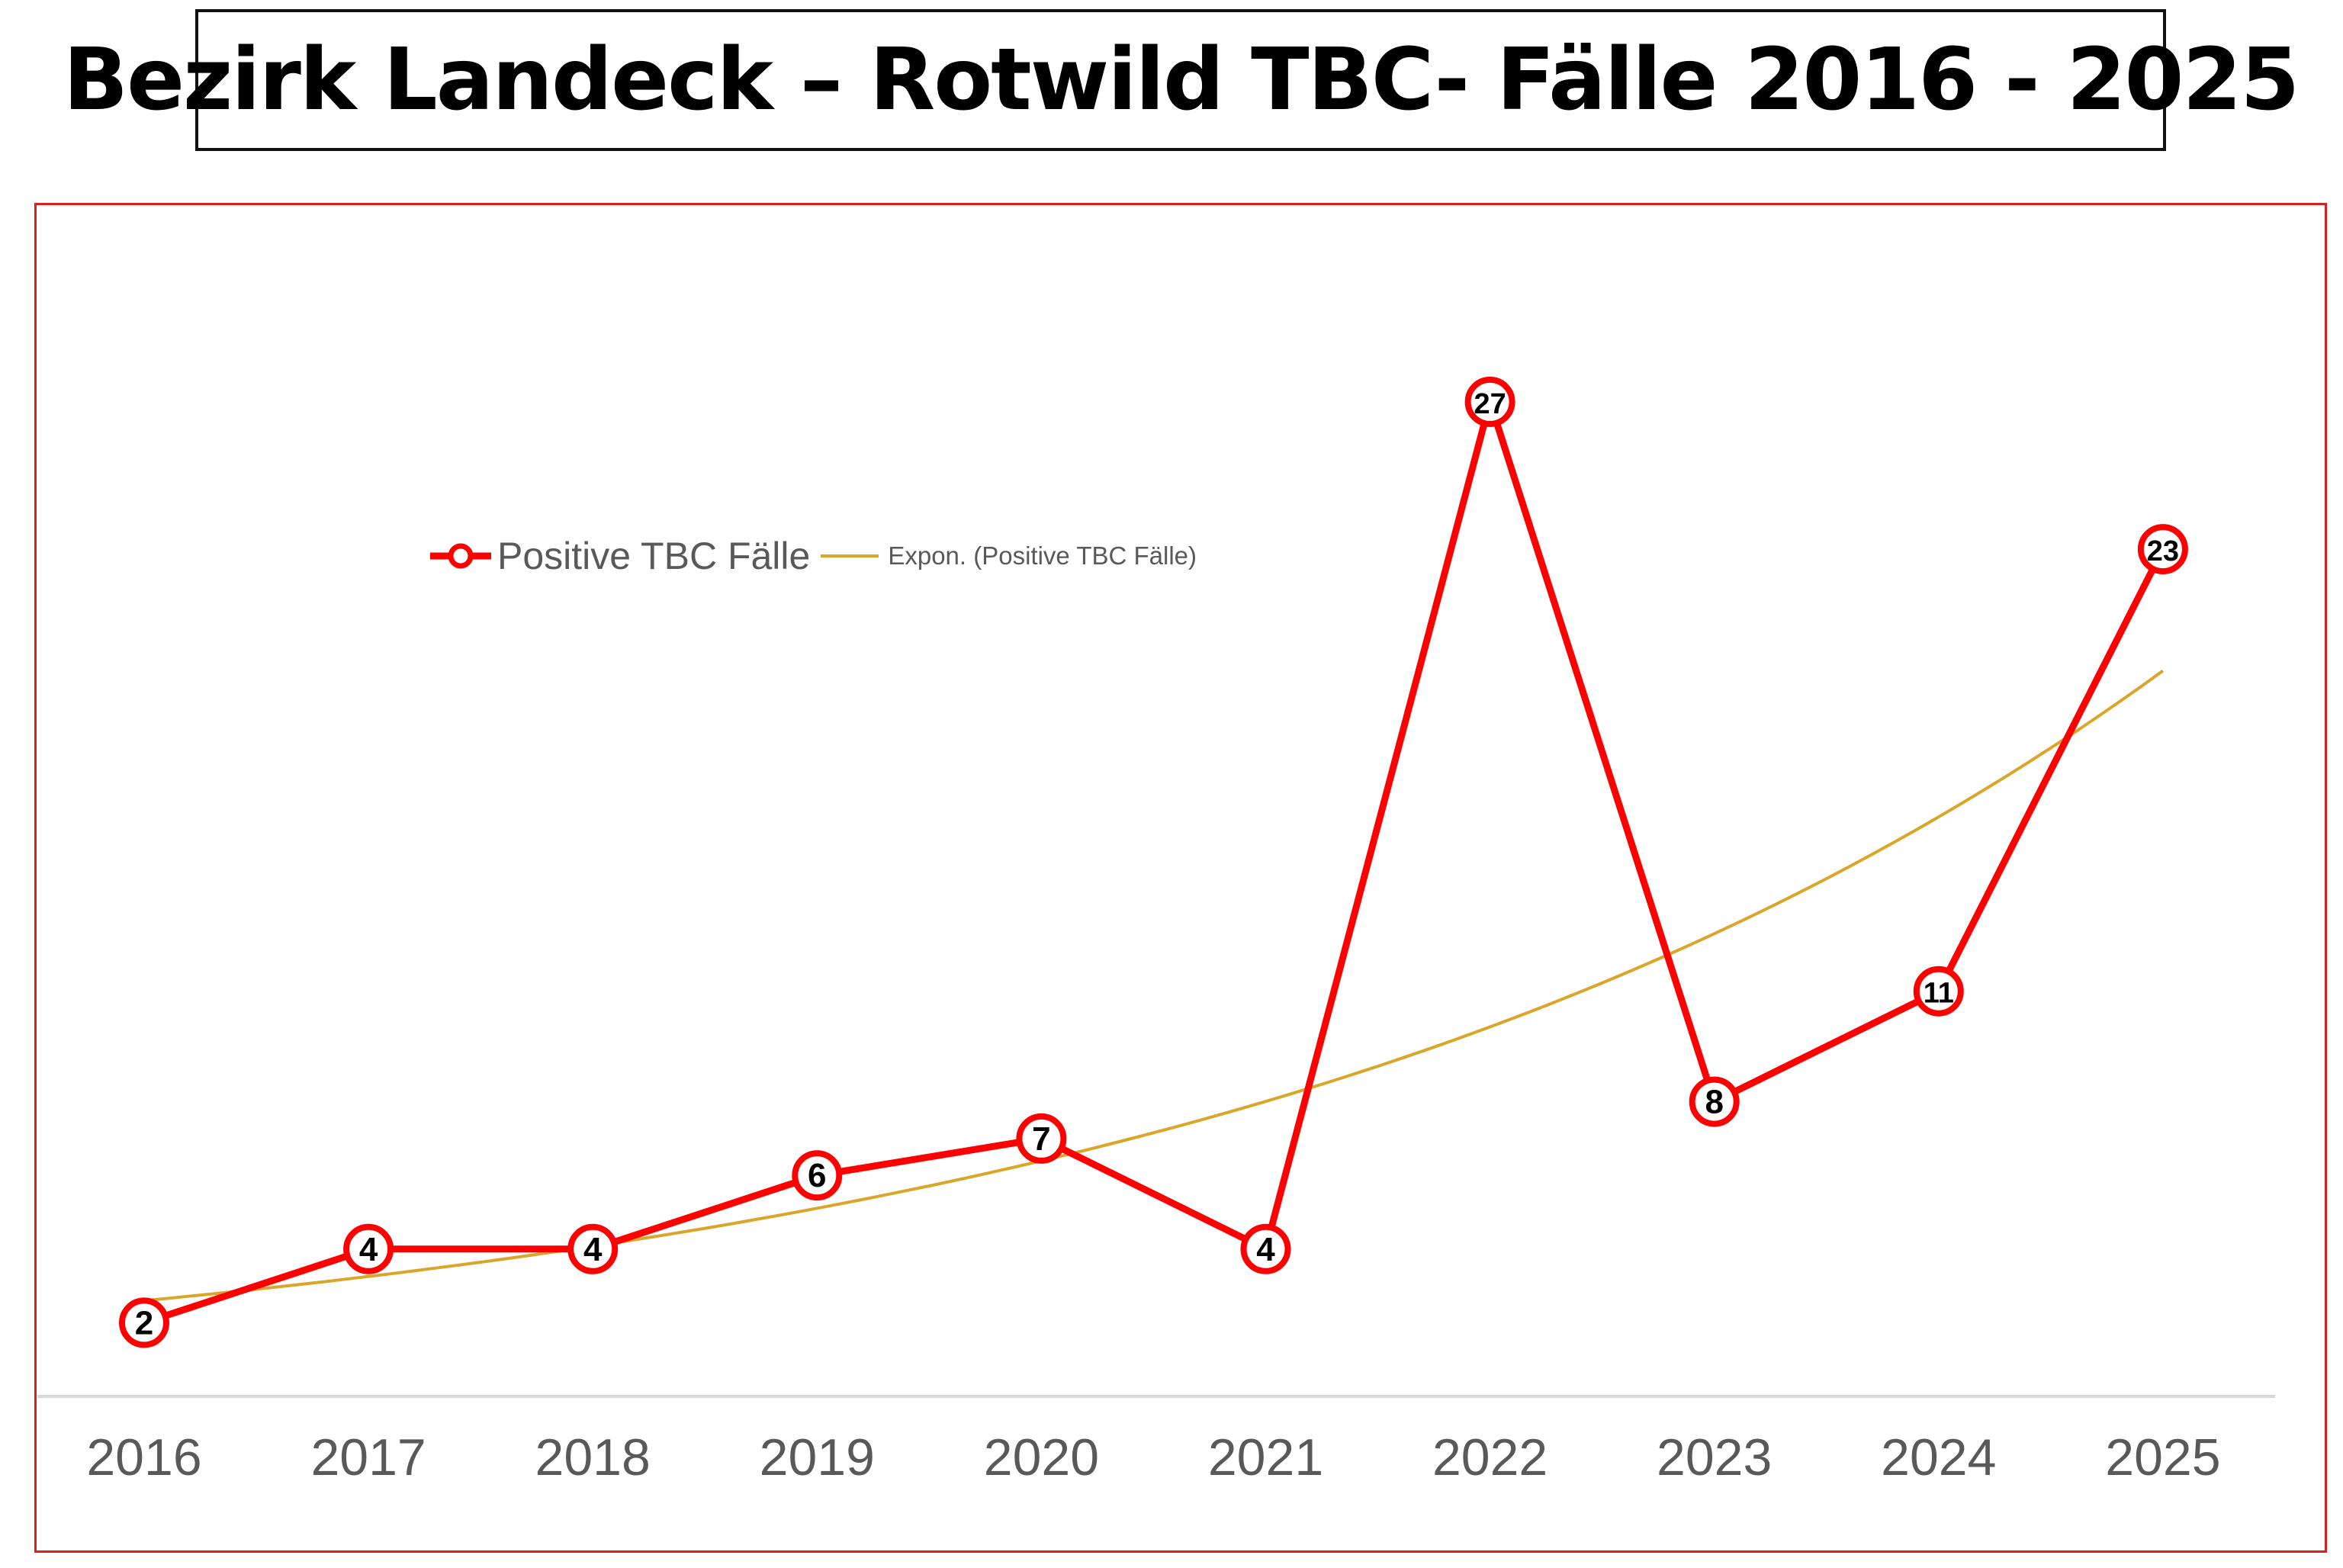 This screenshot has height=1568, width=2343. What do you see at coordinates (1041, 1457) in the screenshot?
I see `x-tick-label: 2020` at bounding box center [1041, 1457].